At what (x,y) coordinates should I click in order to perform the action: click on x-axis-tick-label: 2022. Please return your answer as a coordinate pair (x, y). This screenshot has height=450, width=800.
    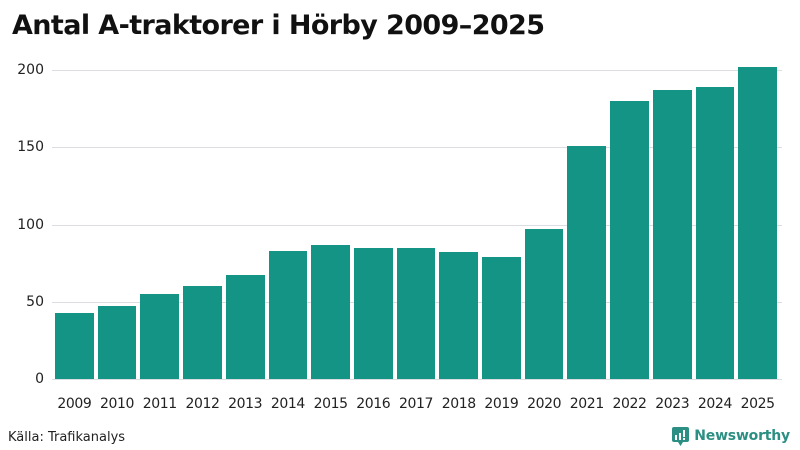
    Looking at the image, I should click on (629, 404).